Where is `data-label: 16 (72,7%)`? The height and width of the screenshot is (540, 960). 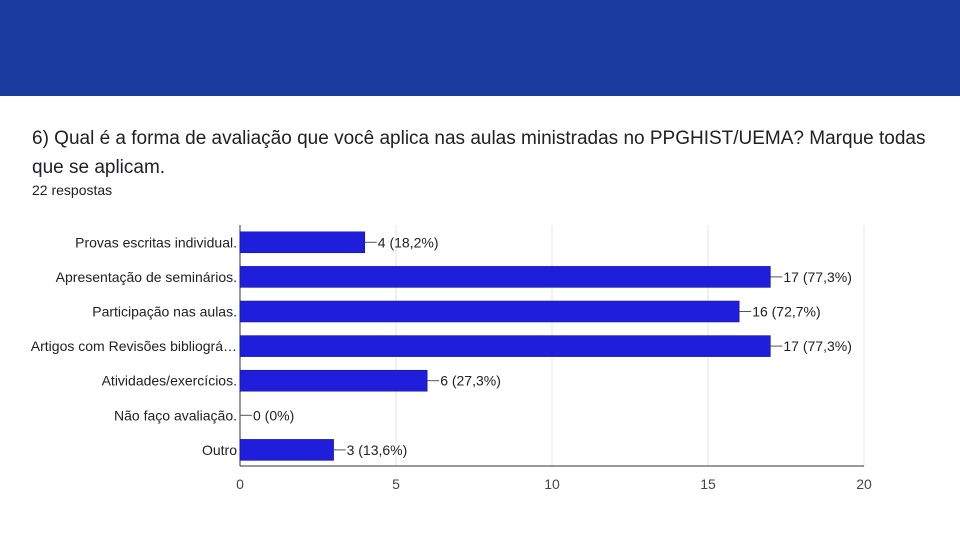
data-label: 16 (72,7%) is located at coordinates (786, 312).